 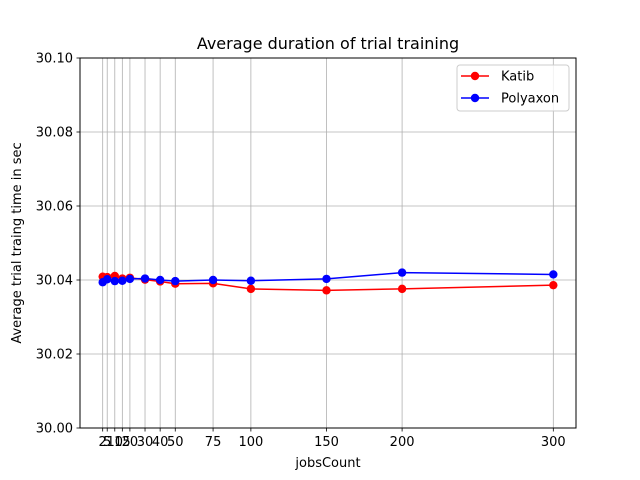 What do you see at coordinates (402, 442) in the screenshot?
I see `x-tick-label: 200` at bounding box center [402, 442].